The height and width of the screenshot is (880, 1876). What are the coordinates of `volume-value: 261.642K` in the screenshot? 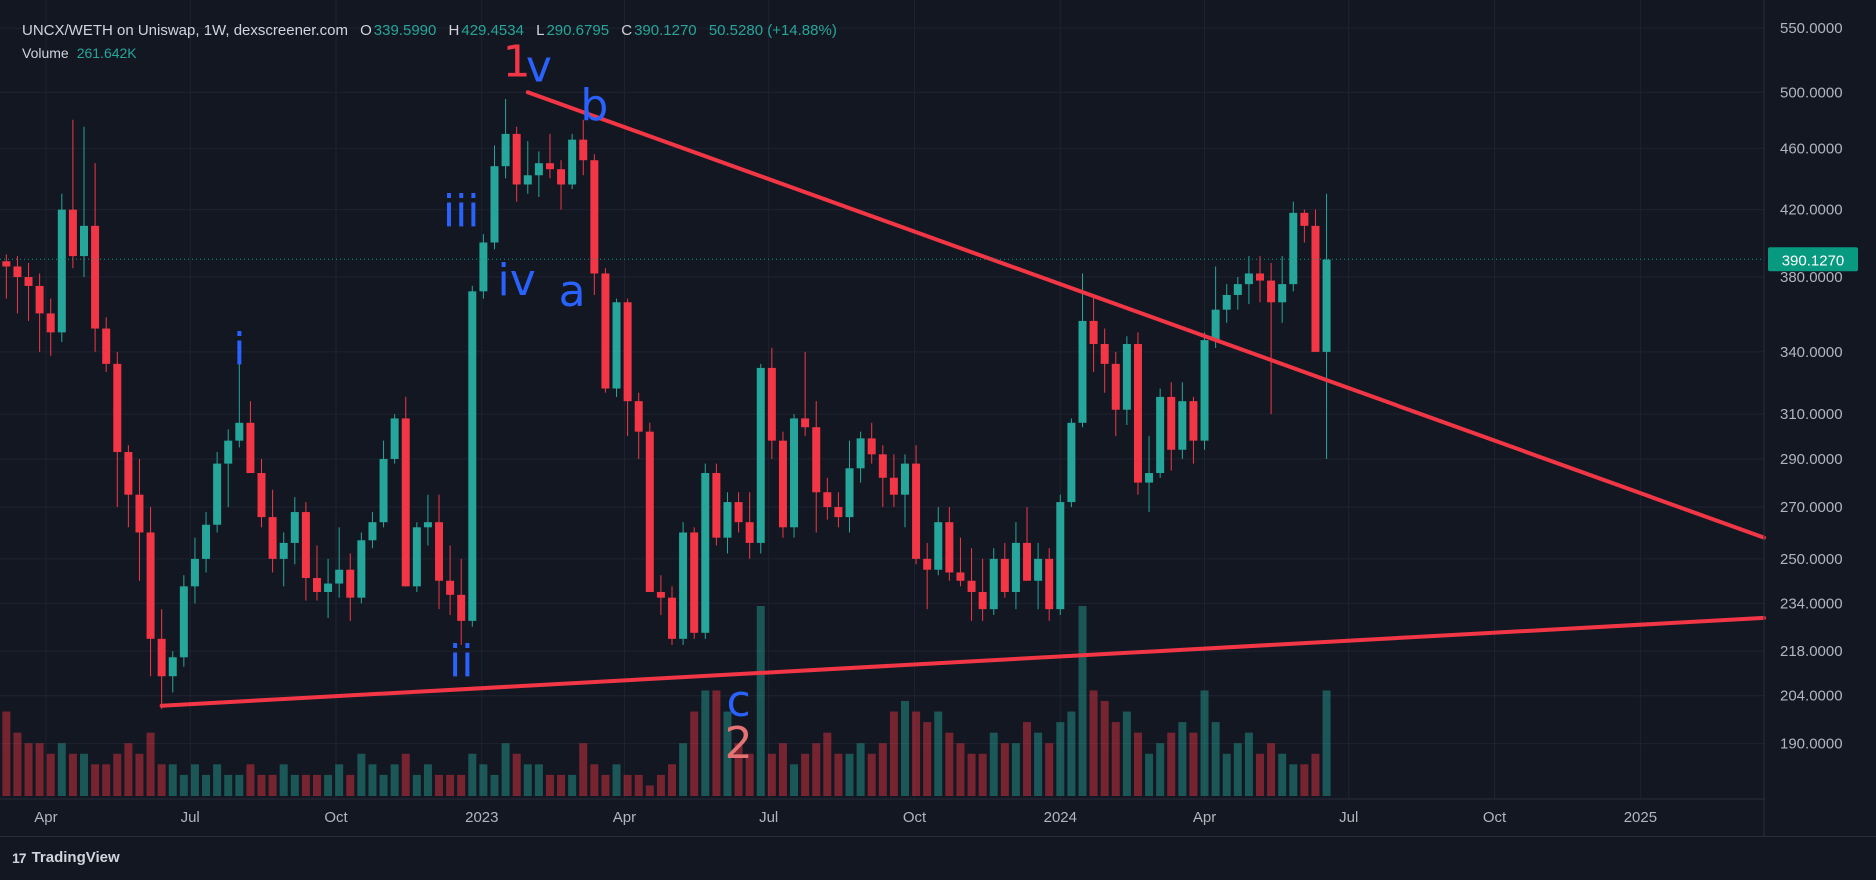 It's located at (106, 53).